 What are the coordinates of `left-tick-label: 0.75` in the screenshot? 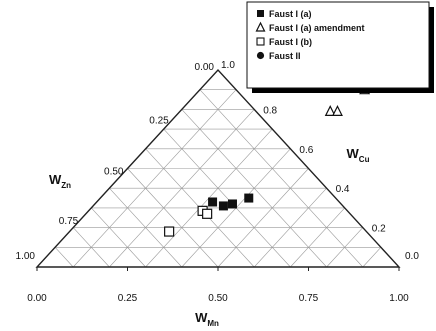 It's located at (69, 221).